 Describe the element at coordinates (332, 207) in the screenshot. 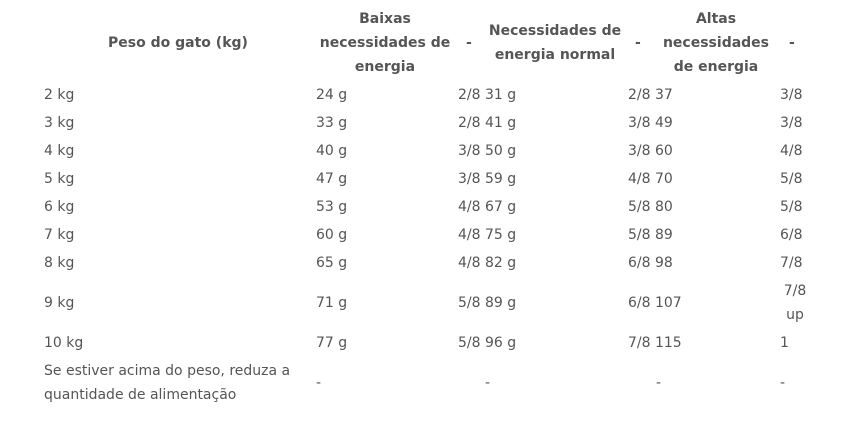

I see `cell-low: 53 g` at that location.